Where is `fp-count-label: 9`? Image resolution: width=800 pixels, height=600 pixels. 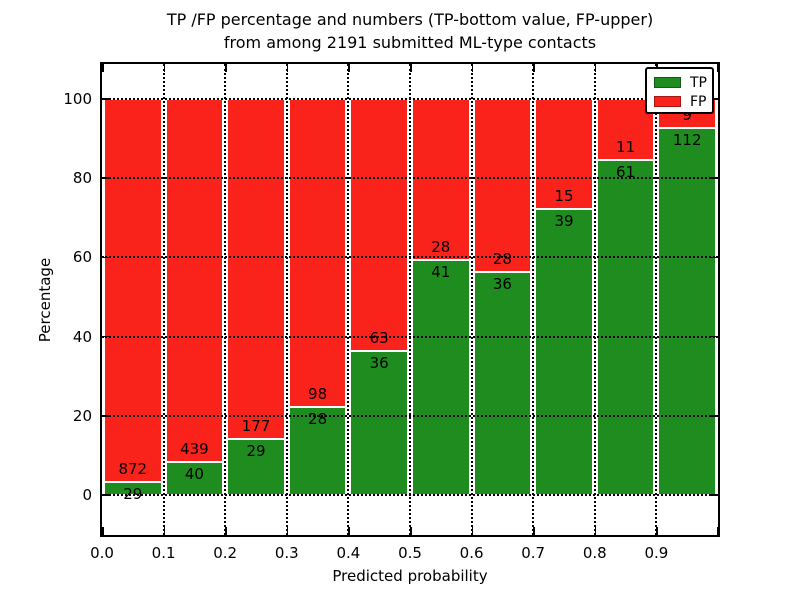
fp-count-label: 9 is located at coordinates (687, 115).